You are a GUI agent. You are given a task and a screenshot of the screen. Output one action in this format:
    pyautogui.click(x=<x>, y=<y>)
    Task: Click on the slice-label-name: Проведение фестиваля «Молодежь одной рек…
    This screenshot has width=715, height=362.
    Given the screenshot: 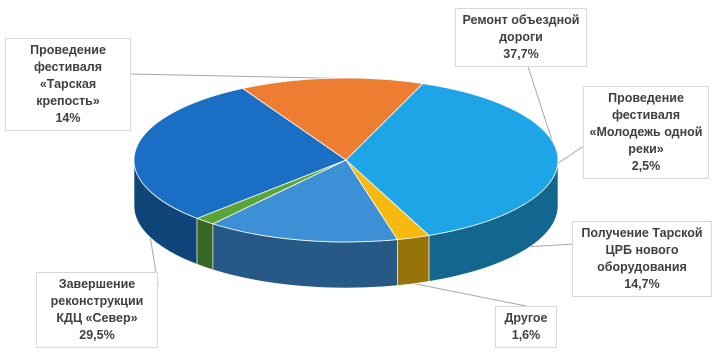 What is the action you would take?
    pyautogui.click(x=646, y=123)
    